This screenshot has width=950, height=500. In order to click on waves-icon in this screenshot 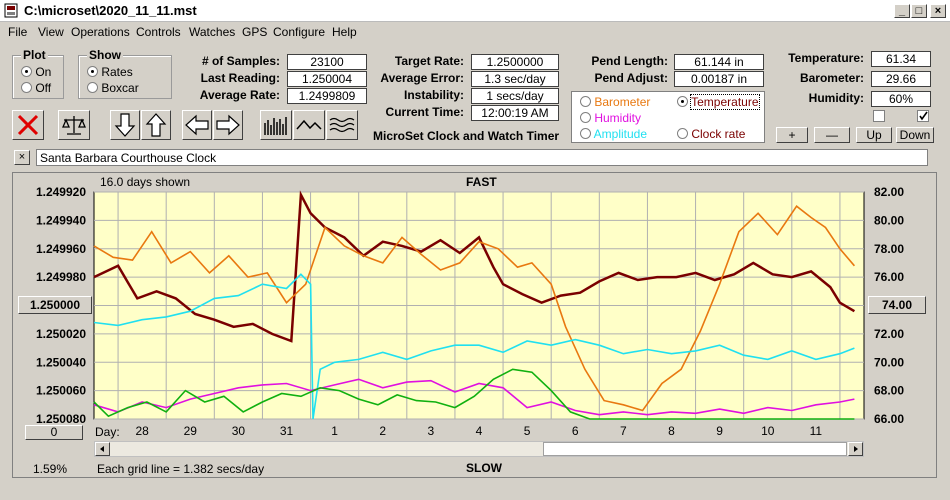, I will do `click(342, 125)`.